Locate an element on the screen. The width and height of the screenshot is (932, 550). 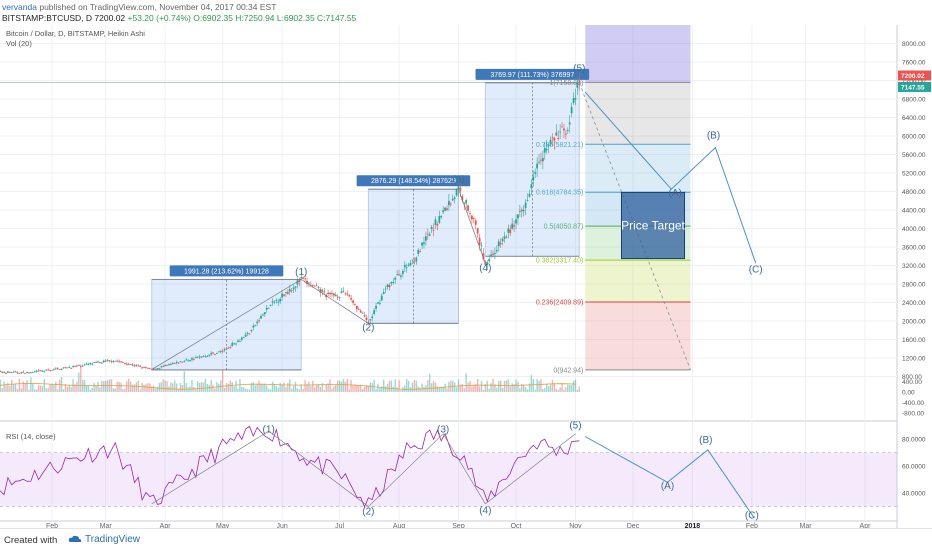
author-link: vervanda is located at coordinates (19, 7).